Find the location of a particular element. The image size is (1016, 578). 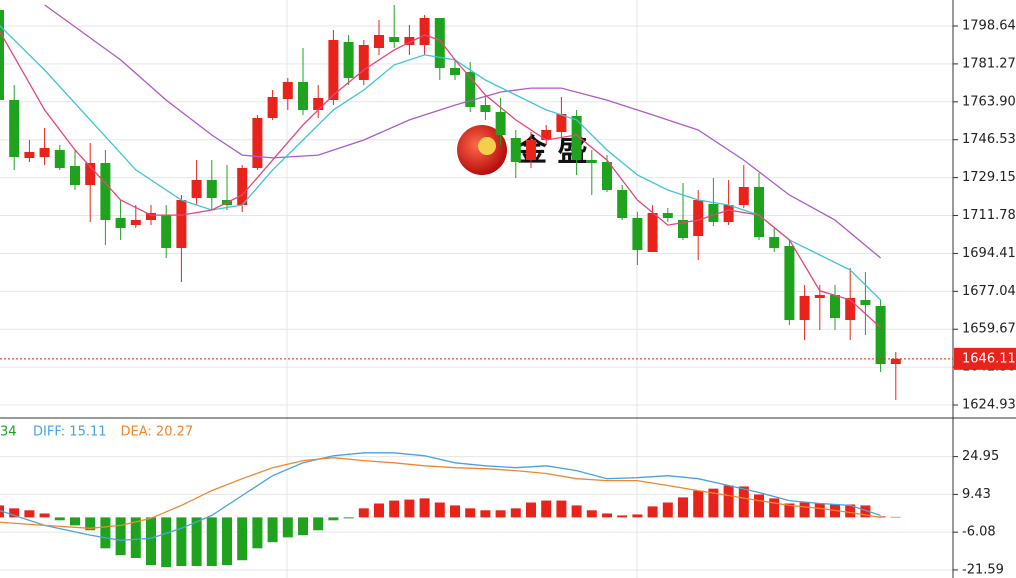

indicator-line is located at coordinates (440, 493).